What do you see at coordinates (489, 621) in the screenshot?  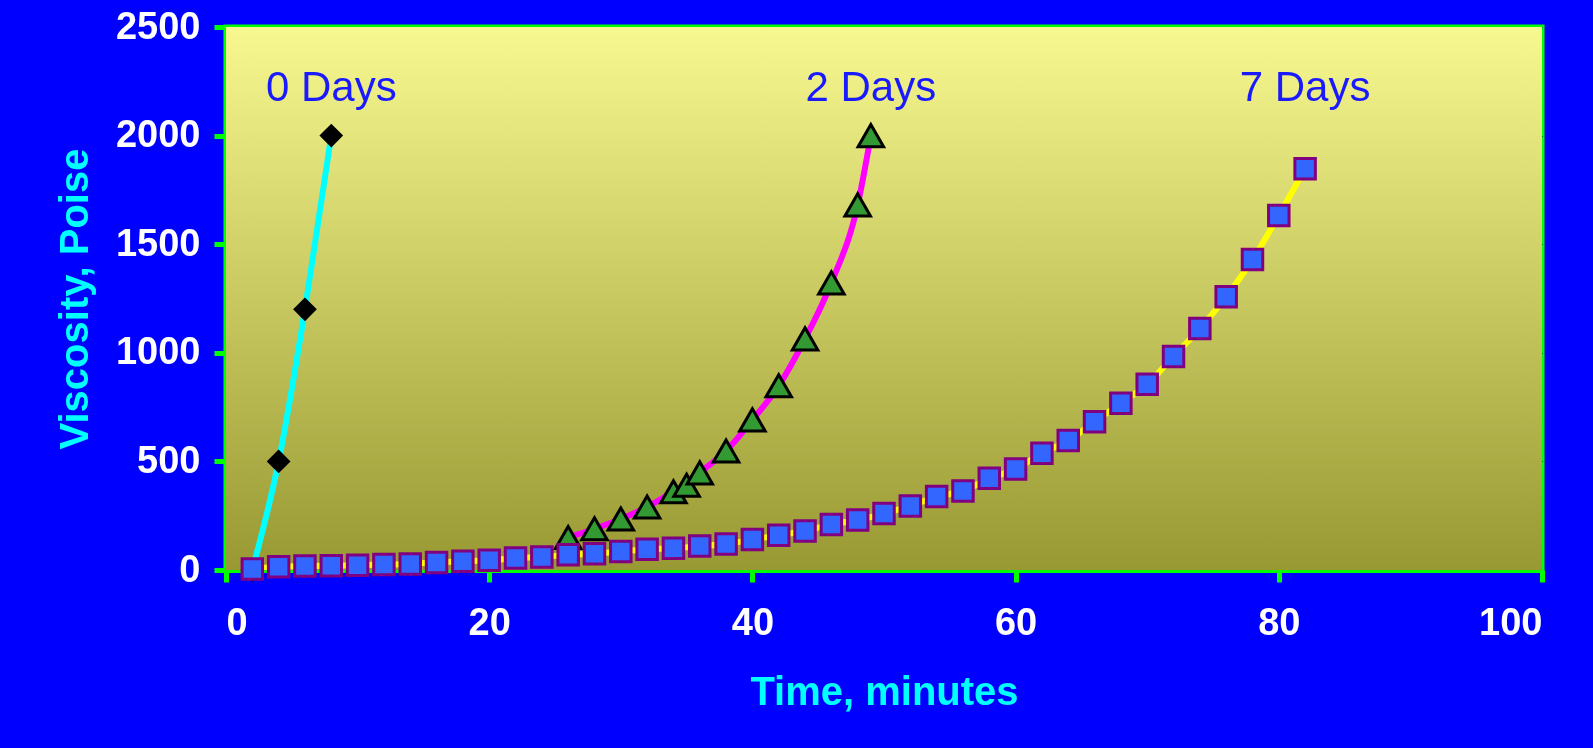 I see `x-tick-label: 20` at bounding box center [489, 621].